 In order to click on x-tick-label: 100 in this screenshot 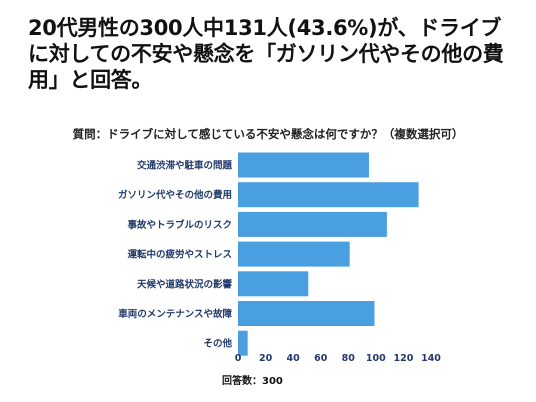, I will do `click(376, 358)`.